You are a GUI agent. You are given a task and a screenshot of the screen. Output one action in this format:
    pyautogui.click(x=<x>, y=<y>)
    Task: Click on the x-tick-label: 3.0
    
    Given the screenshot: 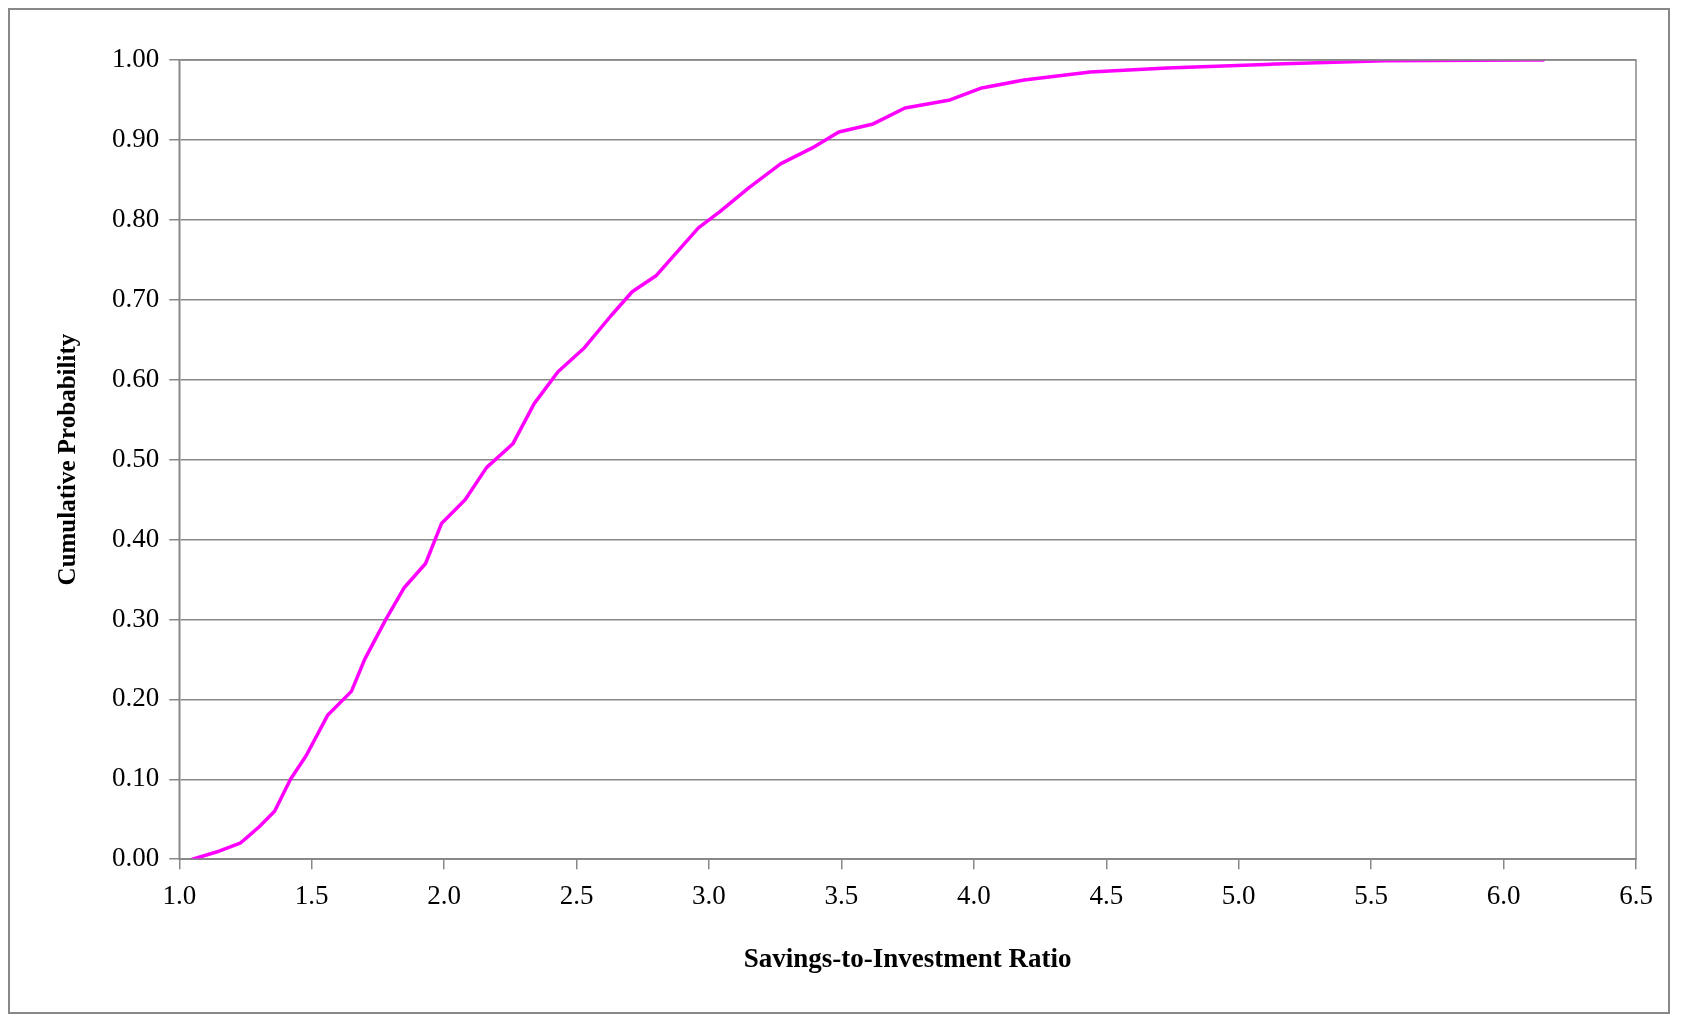 What is the action you would take?
    pyautogui.click(x=709, y=895)
    